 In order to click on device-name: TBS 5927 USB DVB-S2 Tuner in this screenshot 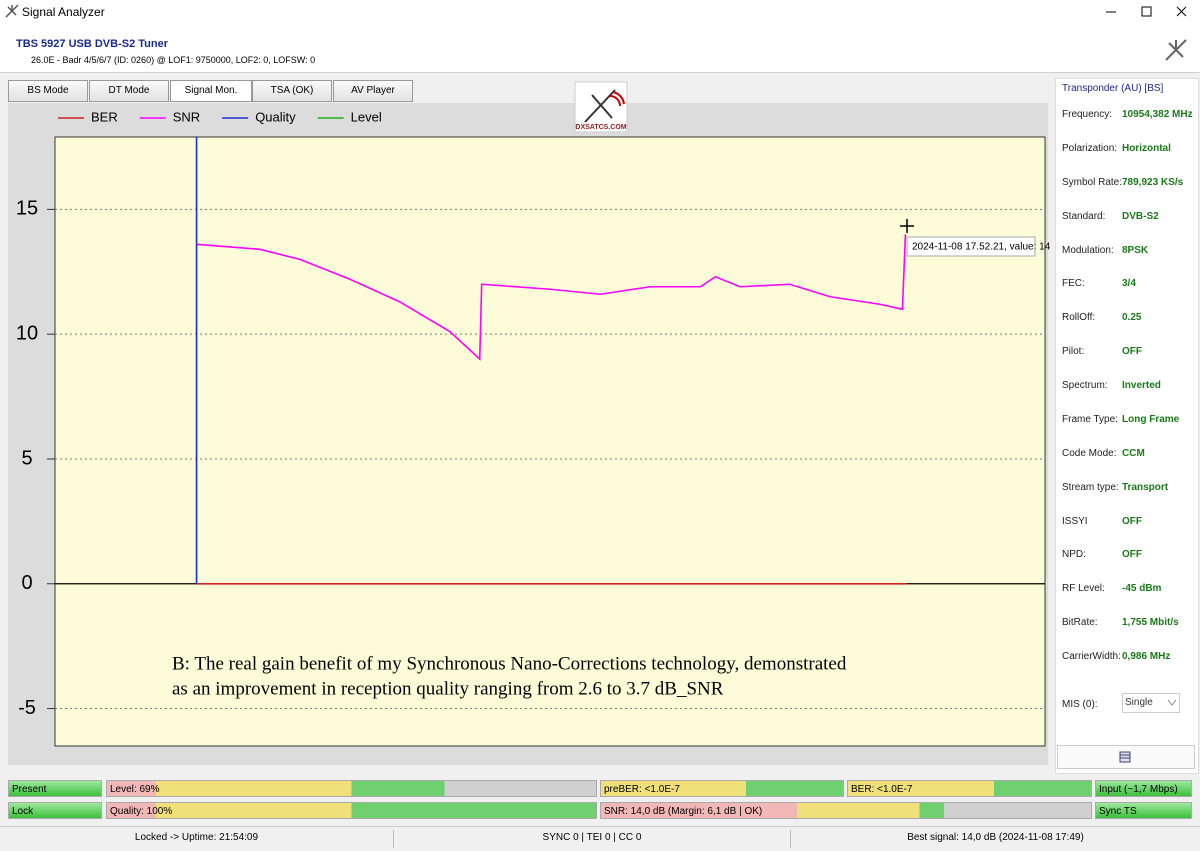, I will do `click(92, 44)`.